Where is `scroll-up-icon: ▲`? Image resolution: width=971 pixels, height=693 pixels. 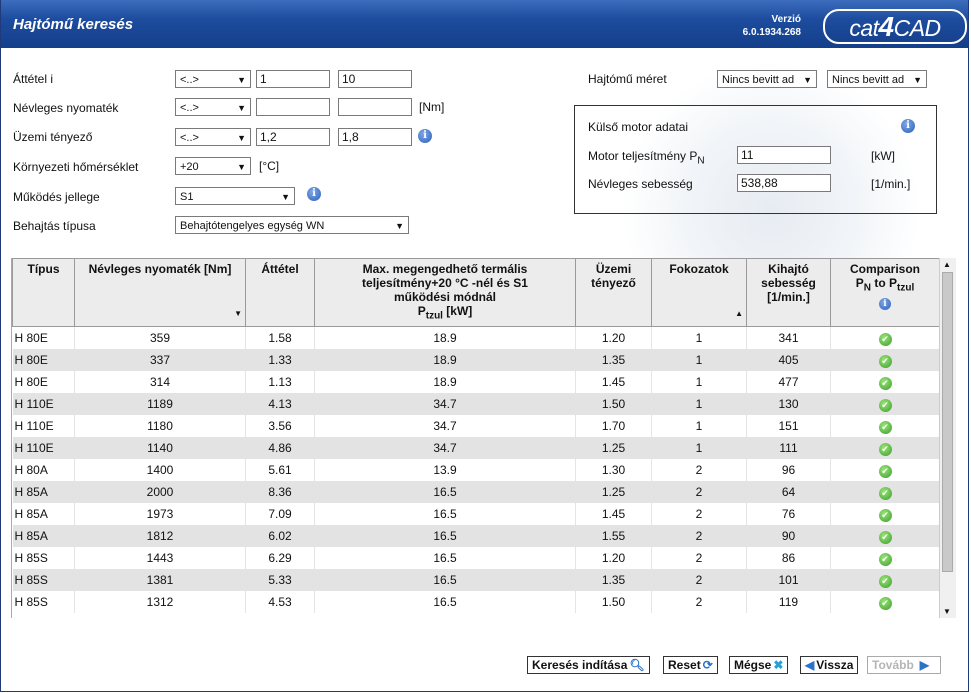 scroll-up-icon: ▲ is located at coordinates (947, 264).